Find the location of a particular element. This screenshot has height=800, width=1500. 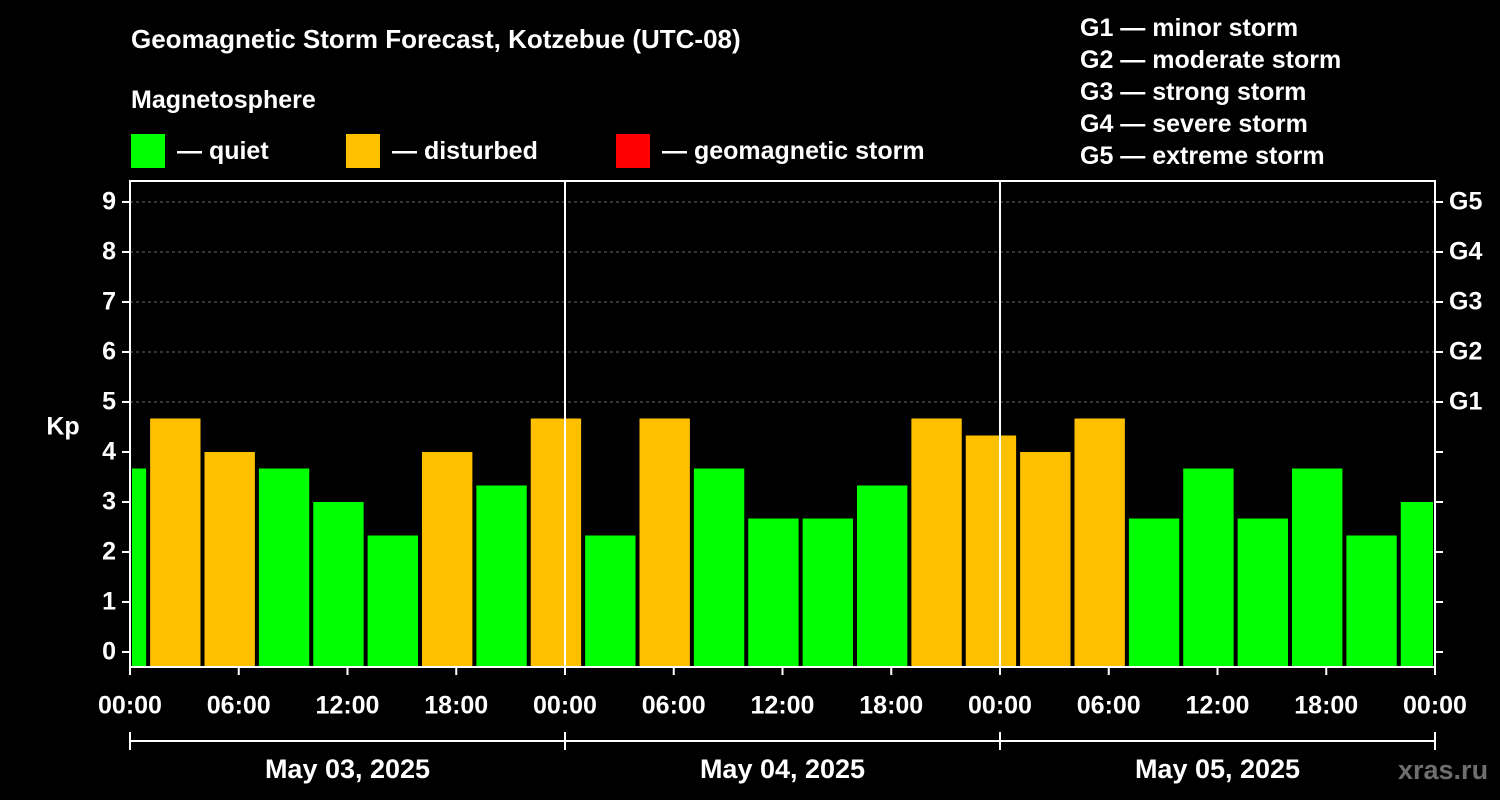

legend-subtitle: Magnetosphere is located at coordinates (223, 100).